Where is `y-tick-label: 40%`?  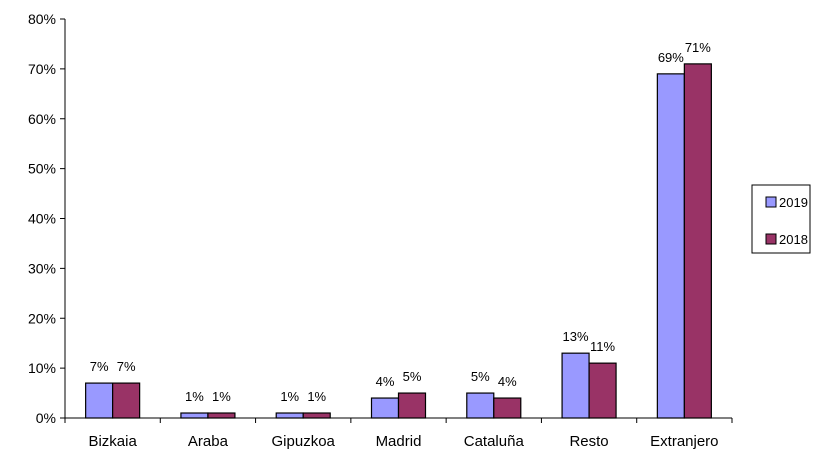
y-tick-label: 40% is located at coordinates (42, 219).